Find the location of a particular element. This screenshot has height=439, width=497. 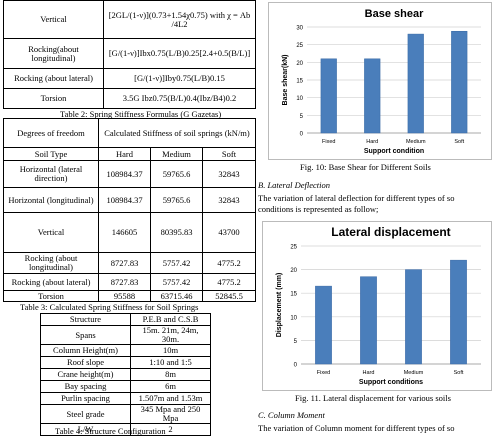

table-cell: Bay spacing is located at coordinates (85, 386).